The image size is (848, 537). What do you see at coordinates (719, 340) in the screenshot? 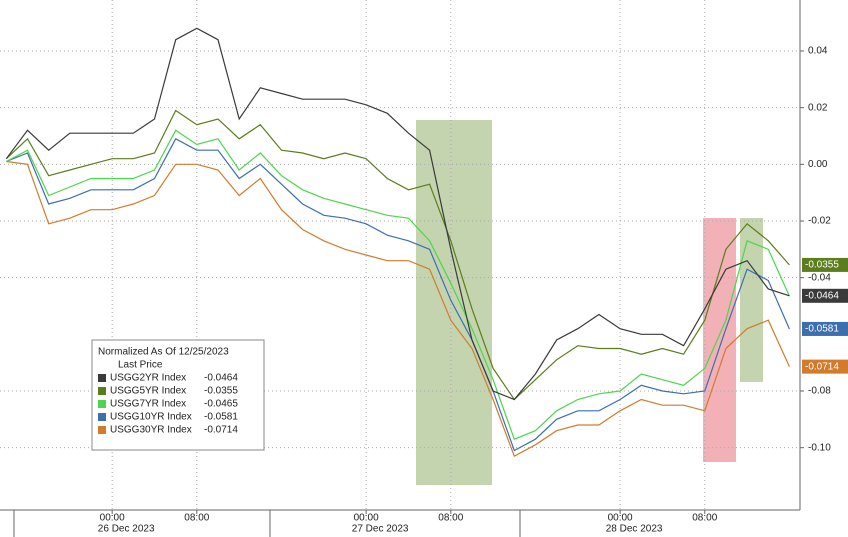
I see `highlight-red` at bounding box center [719, 340].